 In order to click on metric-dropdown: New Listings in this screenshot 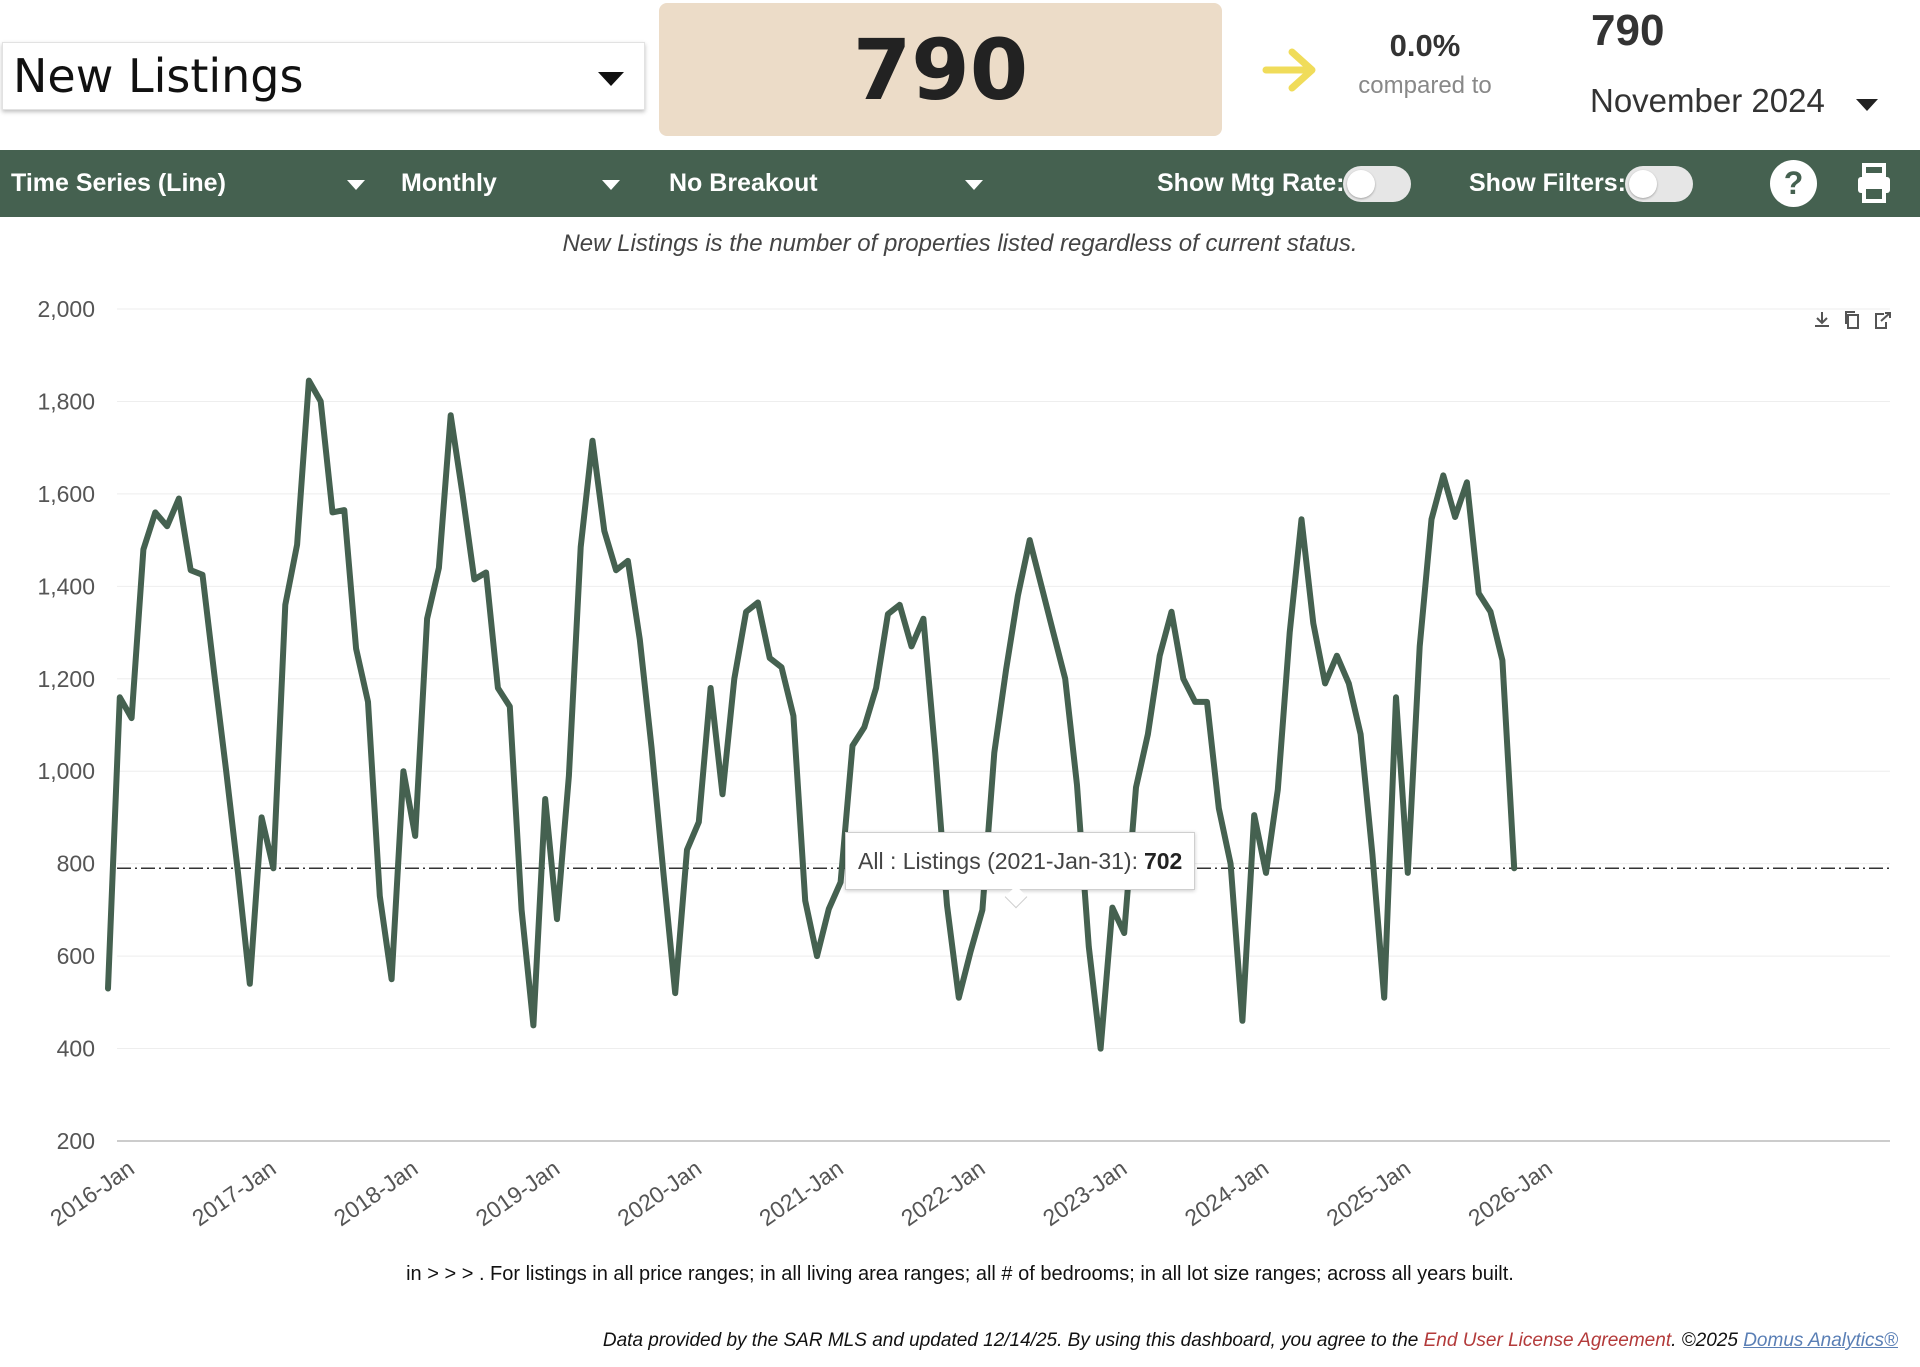, I will do `click(323, 76)`.